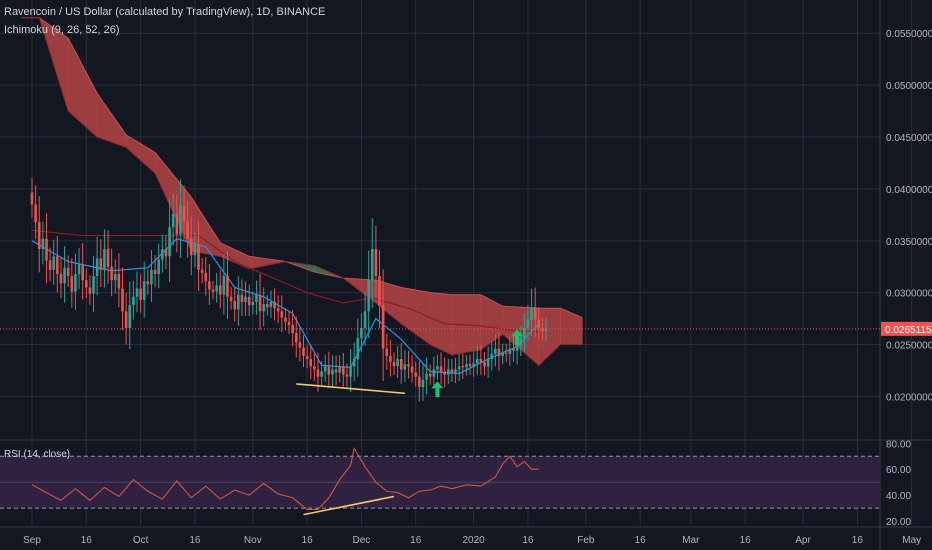 The width and height of the screenshot is (932, 550). I want to click on indicator-legend-rsi: RSI (14, close), so click(37, 454).